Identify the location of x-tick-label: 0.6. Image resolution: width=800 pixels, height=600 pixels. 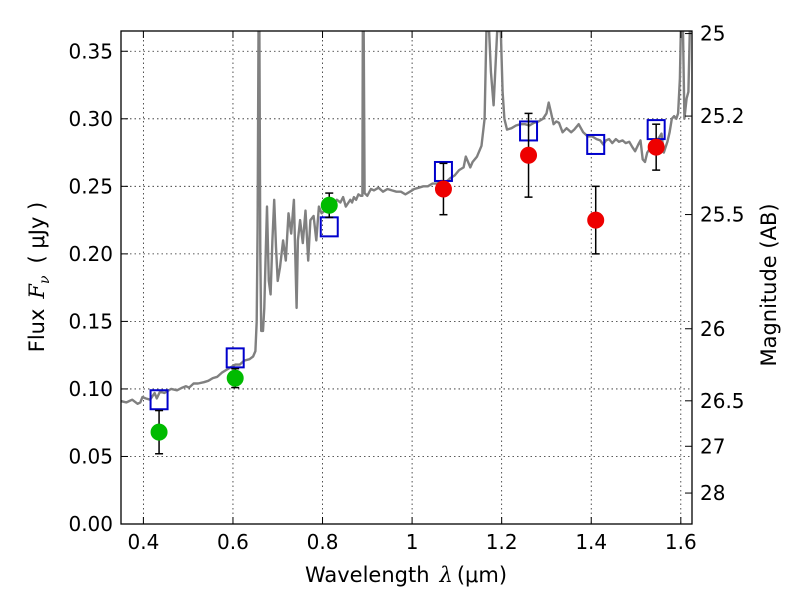
(233, 542).